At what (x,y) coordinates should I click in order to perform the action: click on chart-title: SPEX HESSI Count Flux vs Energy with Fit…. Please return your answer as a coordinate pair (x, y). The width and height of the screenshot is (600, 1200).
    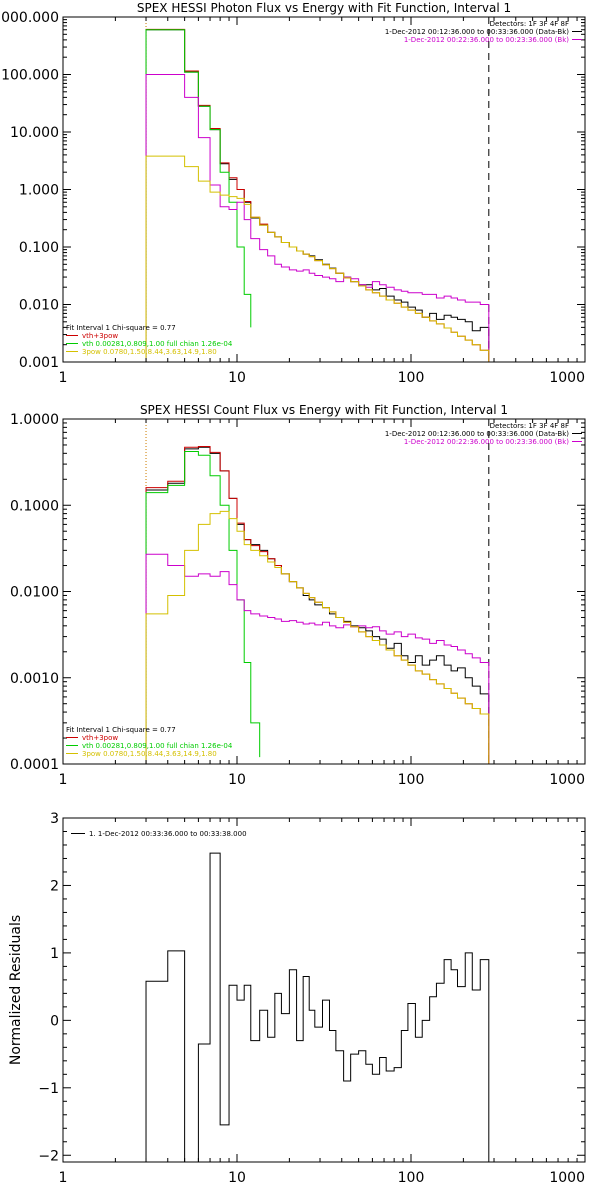
    Looking at the image, I should click on (324, 410).